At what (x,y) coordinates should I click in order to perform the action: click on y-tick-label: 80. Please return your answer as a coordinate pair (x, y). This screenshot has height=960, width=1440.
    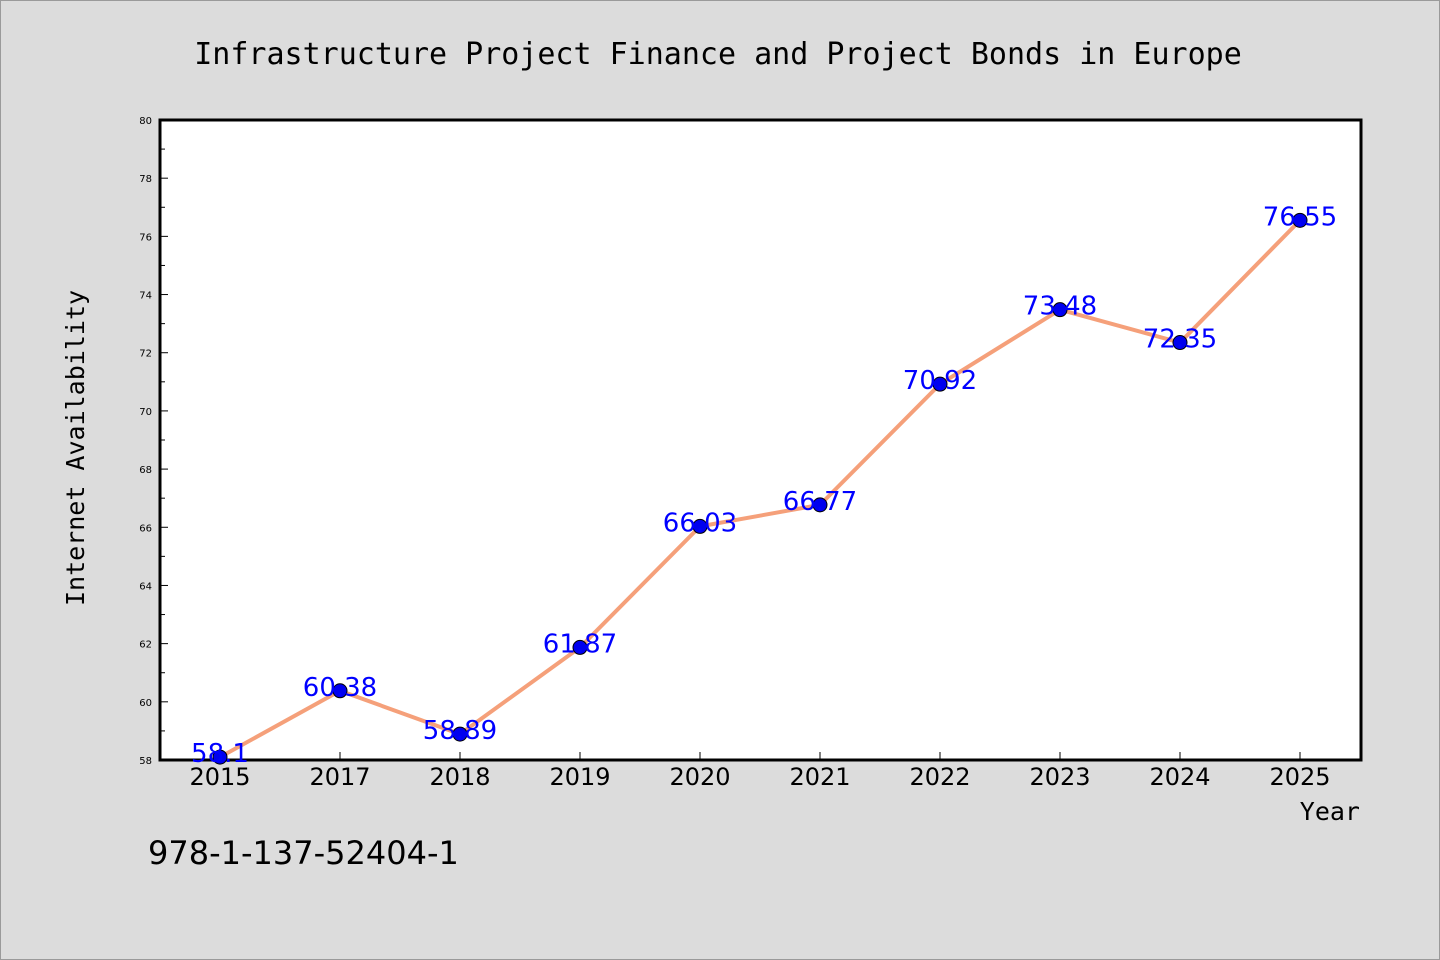
    Looking at the image, I should click on (145, 121).